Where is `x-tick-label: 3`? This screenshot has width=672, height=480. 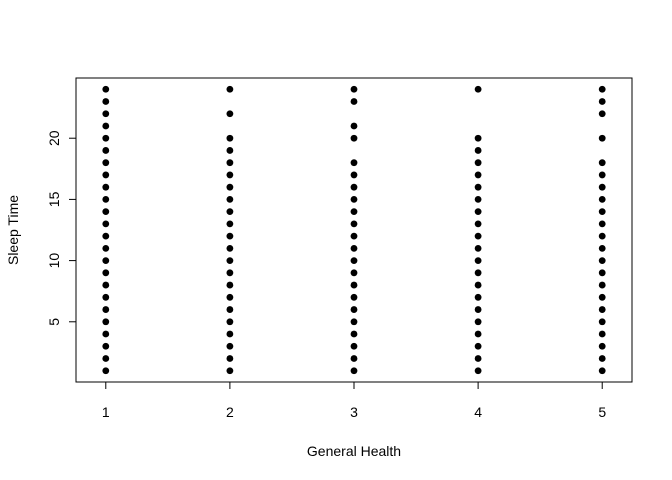 x-tick-label: 3 is located at coordinates (354, 412).